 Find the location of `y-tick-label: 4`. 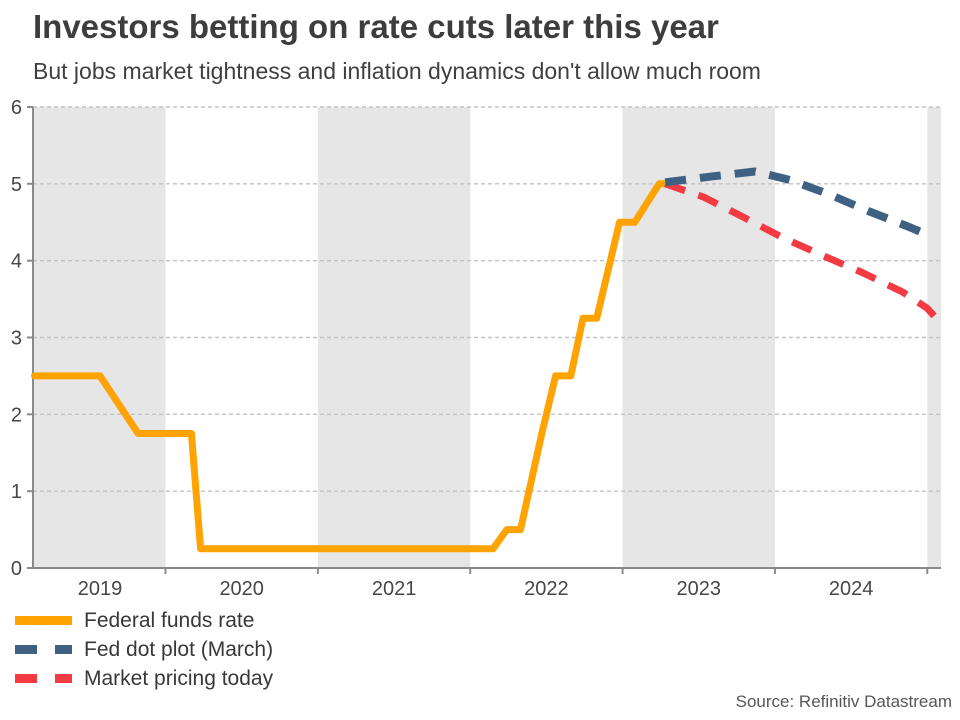

y-tick-label: 4 is located at coordinates (16, 262).